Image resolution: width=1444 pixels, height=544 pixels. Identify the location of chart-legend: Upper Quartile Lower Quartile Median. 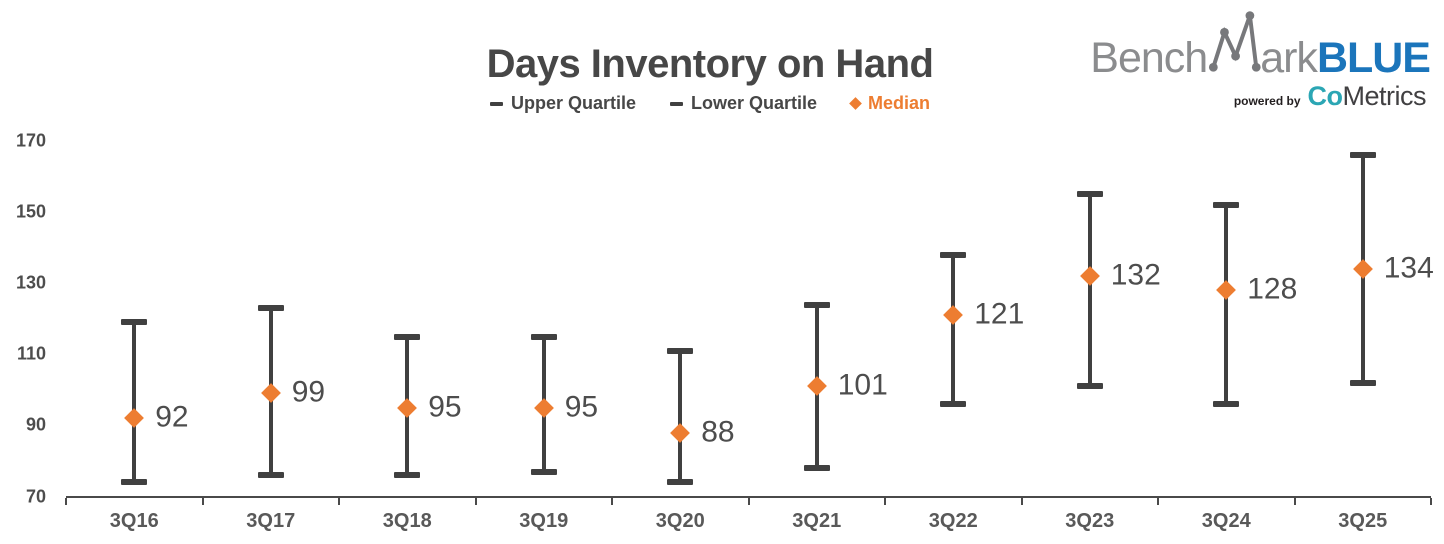
(710, 103).